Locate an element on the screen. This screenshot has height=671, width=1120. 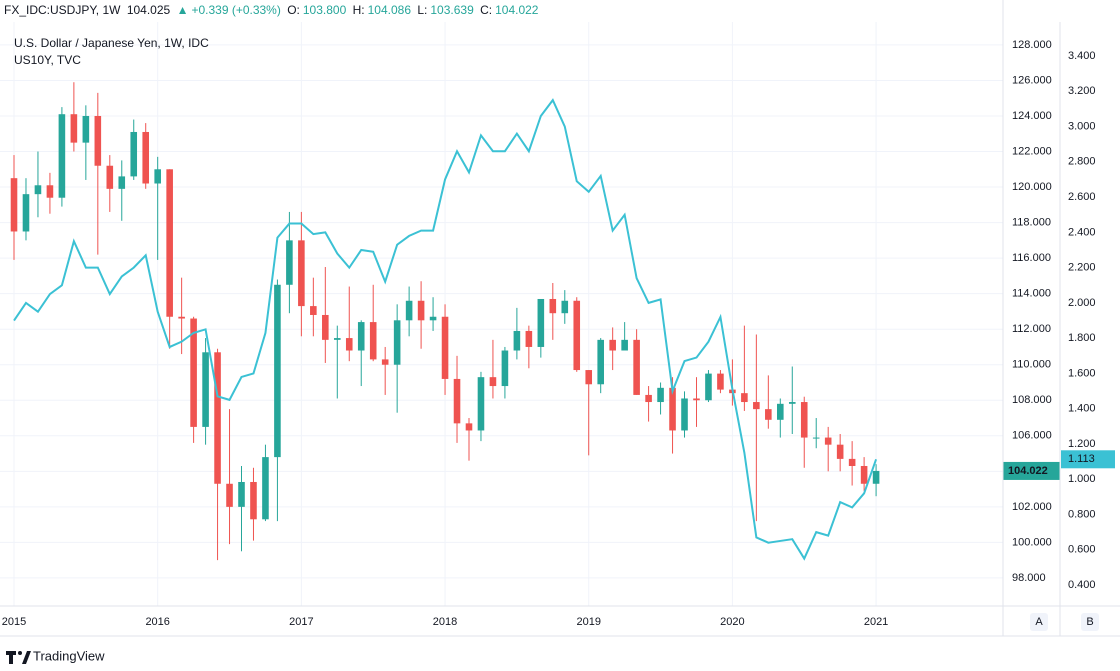
axis-button-label: B is located at coordinates (1089, 622).